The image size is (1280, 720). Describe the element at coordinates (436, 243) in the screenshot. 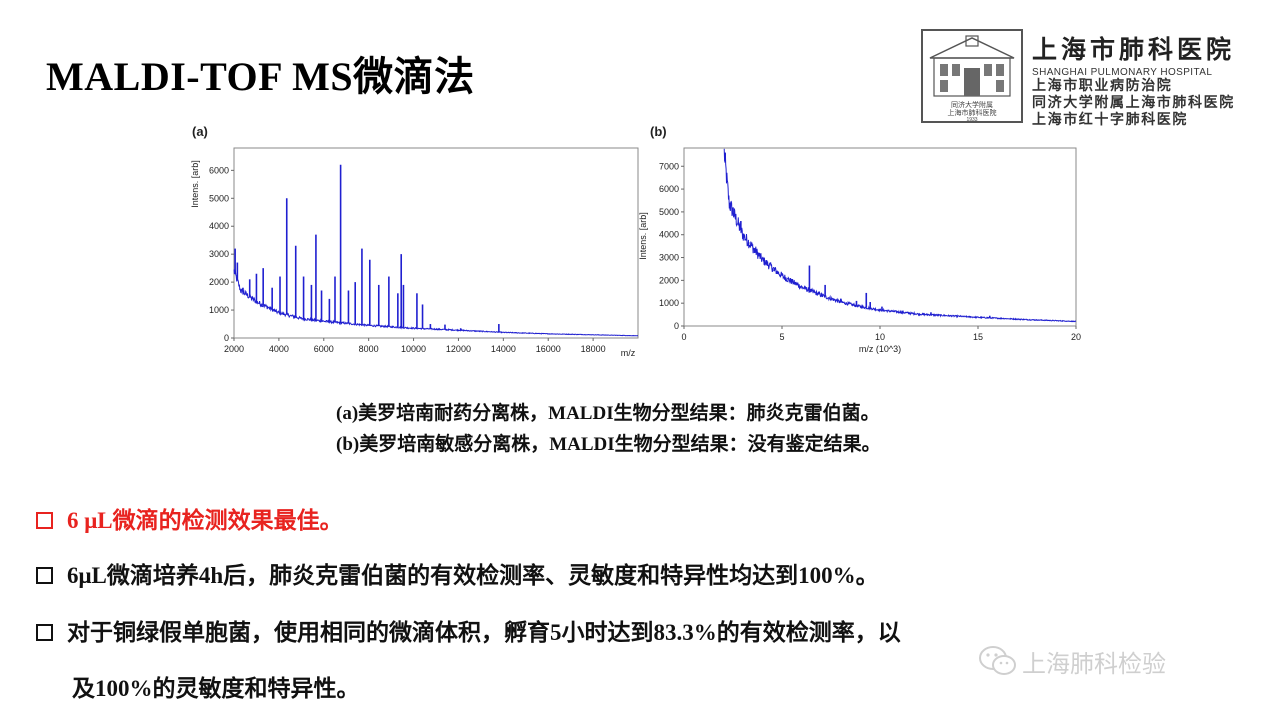

I see `plot-frame` at that location.